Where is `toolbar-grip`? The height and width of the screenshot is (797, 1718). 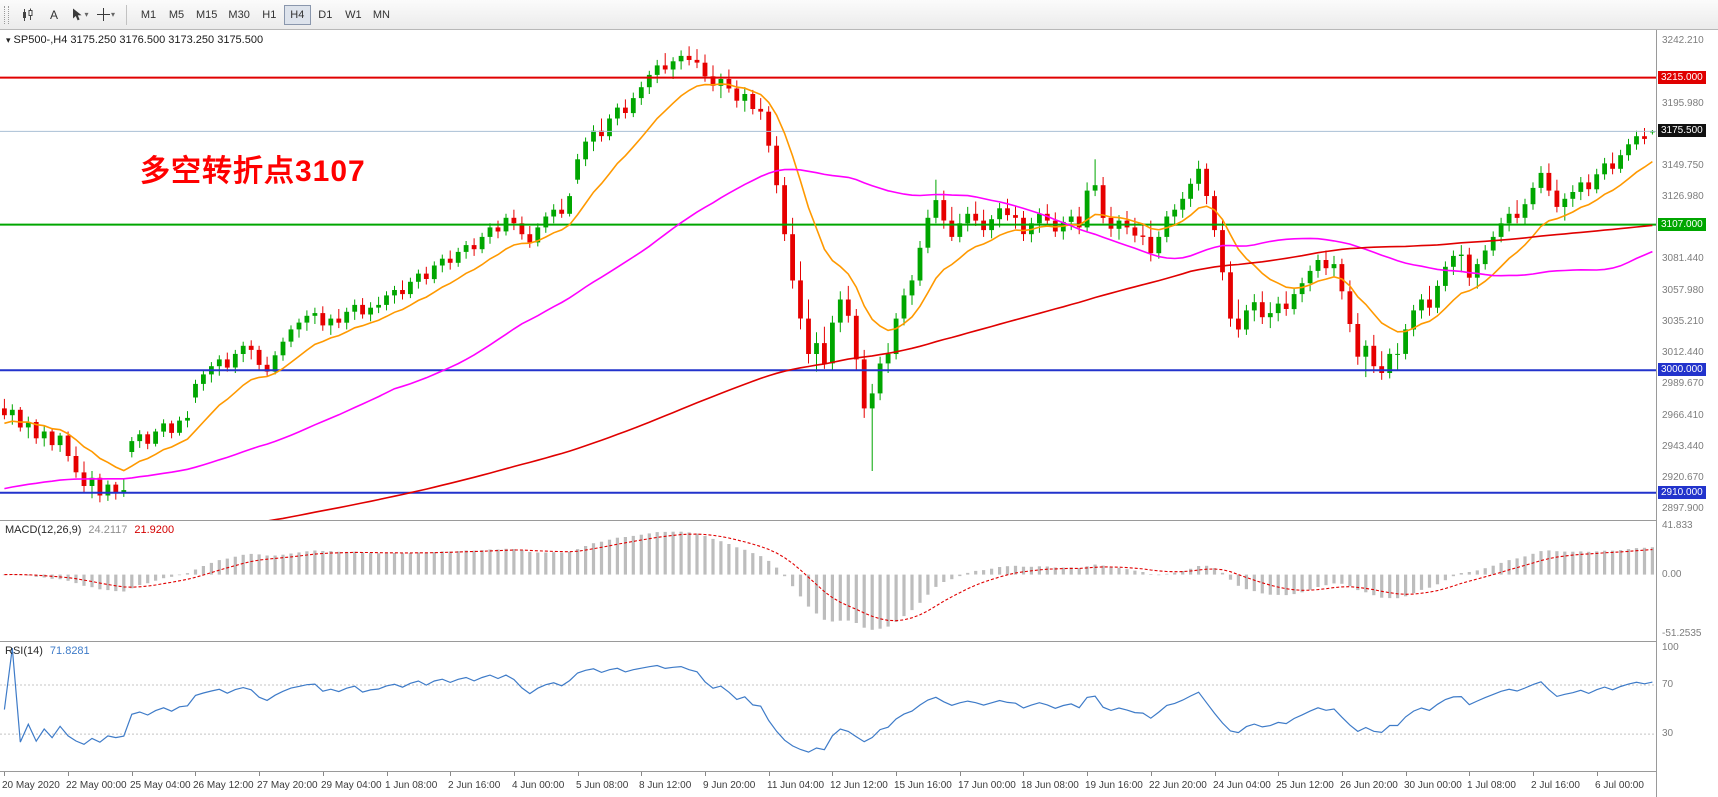 toolbar-grip is located at coordinates (6, 14).